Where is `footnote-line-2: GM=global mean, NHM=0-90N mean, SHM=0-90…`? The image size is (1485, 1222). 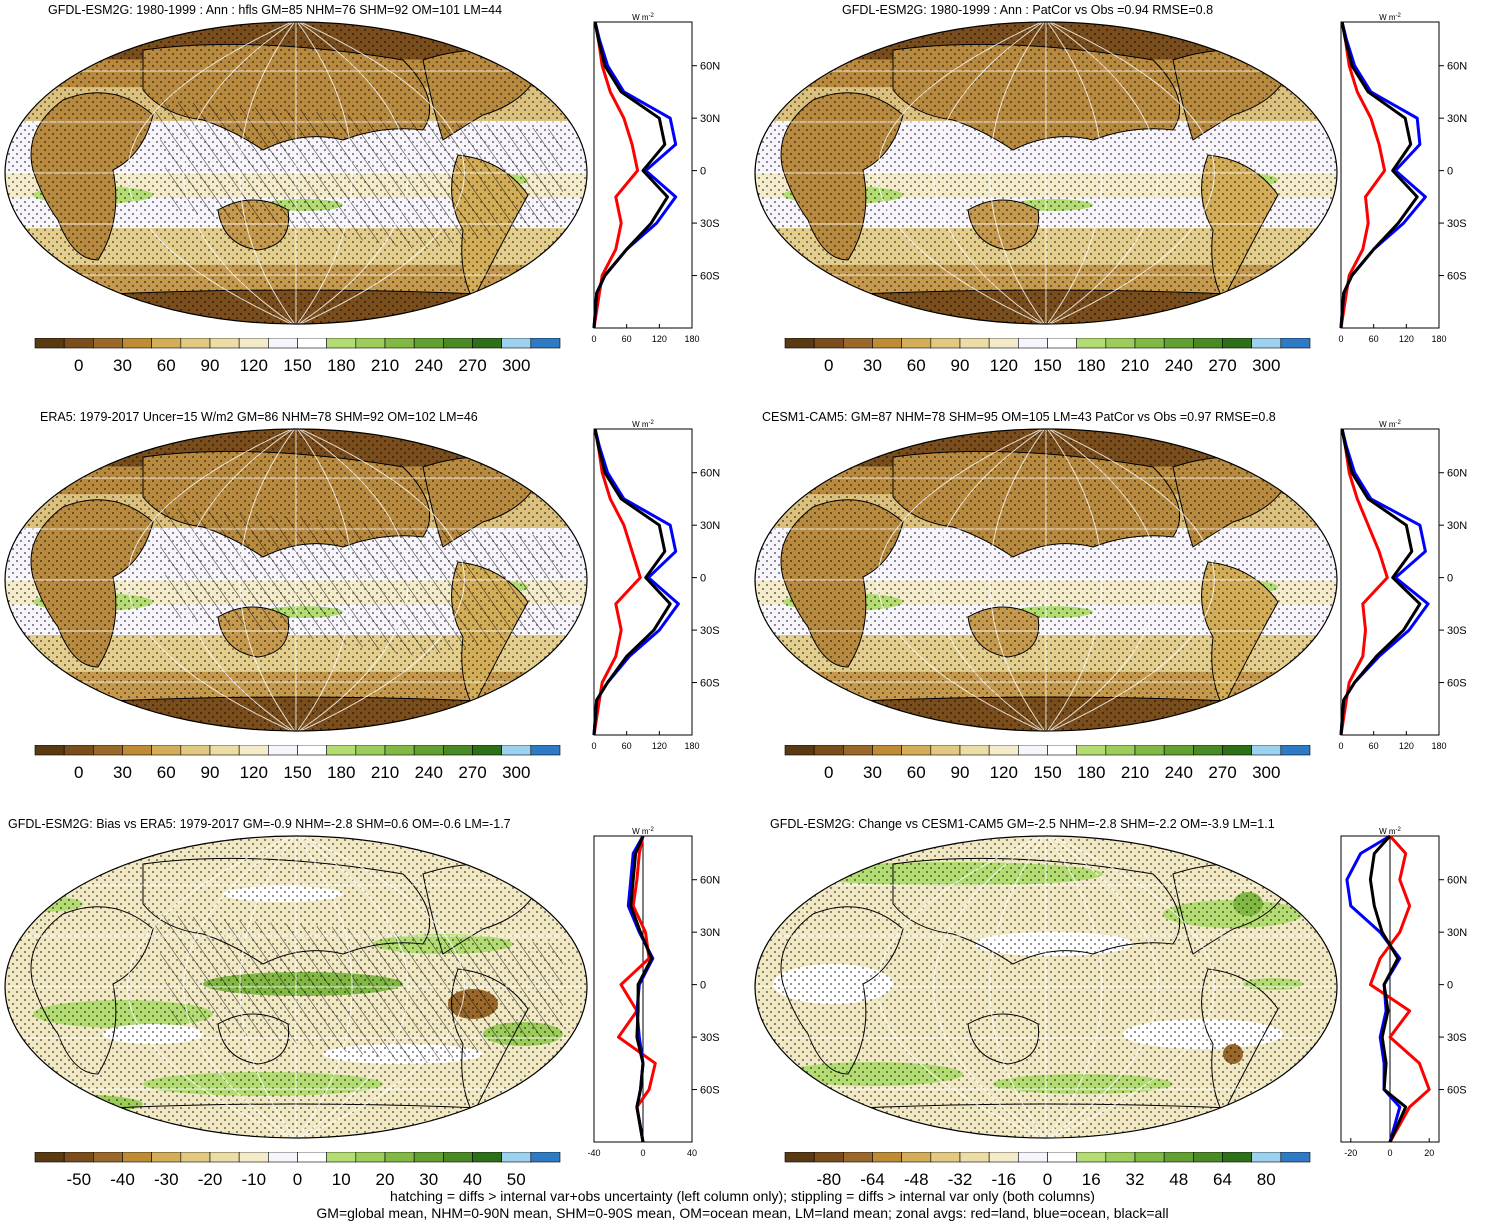 footnote-line-2: GM=global mean, NHM=0-90N mean, SHM=0-90… is located at coordinates (742, 1213).